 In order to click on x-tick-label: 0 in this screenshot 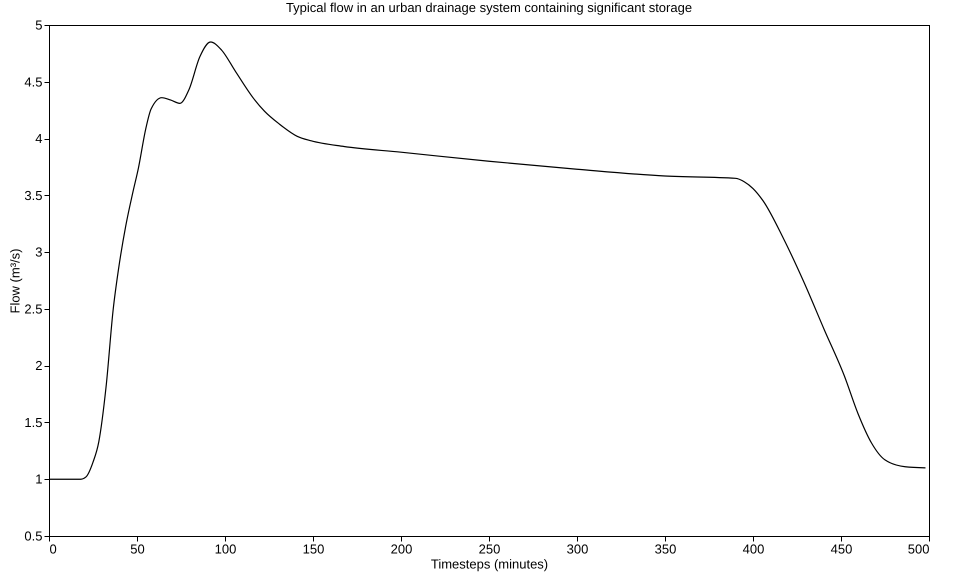, I will do `click(53, 549)`.